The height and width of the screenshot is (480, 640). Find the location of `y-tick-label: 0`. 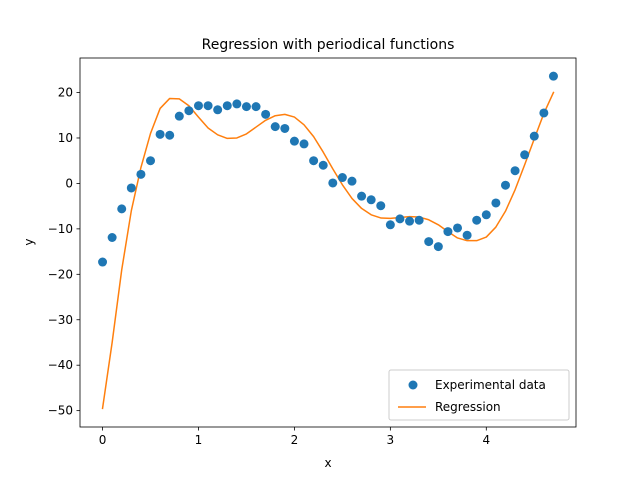

y-tick-label: 0 is located at coordinates (69, 183).